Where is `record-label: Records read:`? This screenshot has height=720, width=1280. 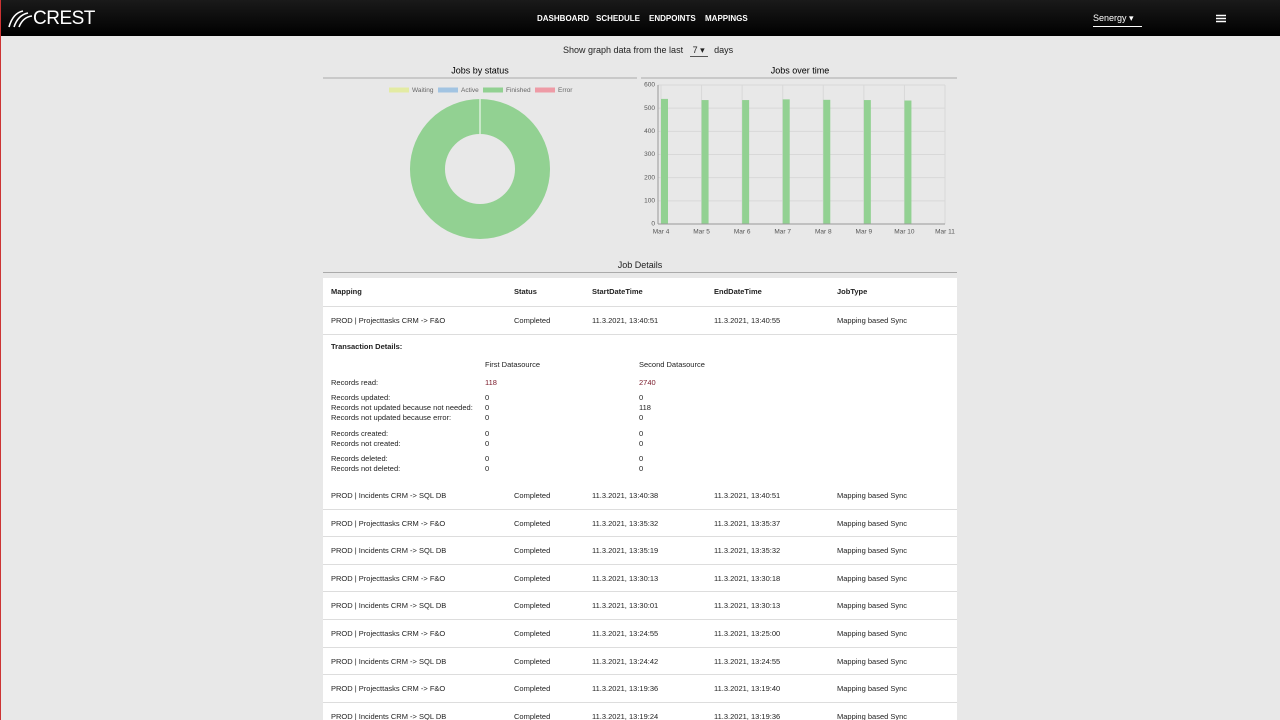 record-label: Records read: is located at coordinates (355, 382).